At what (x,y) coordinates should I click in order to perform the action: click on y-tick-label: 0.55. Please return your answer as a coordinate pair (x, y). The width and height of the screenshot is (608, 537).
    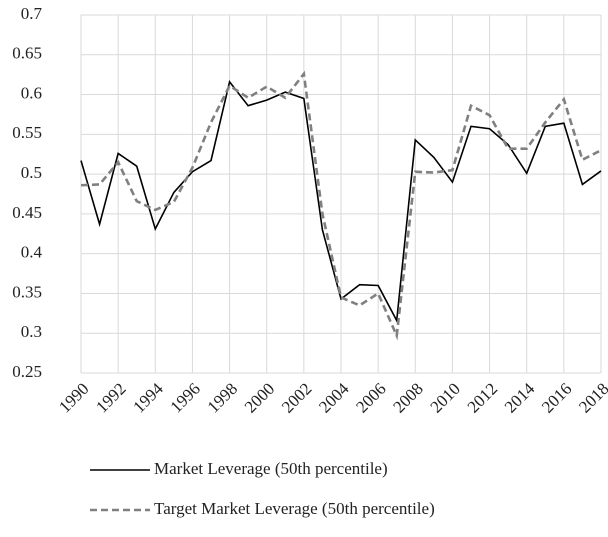
    Looking at the image, I should click on (27, 132).